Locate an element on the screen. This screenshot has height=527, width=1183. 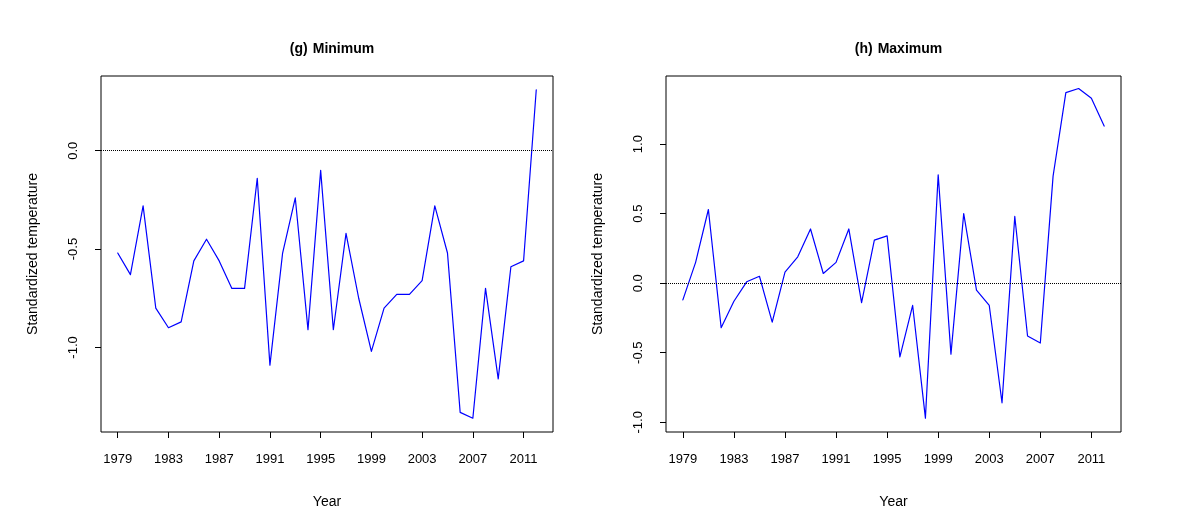
y-tick-label: 1.0 is located at coordinates (637, 144).